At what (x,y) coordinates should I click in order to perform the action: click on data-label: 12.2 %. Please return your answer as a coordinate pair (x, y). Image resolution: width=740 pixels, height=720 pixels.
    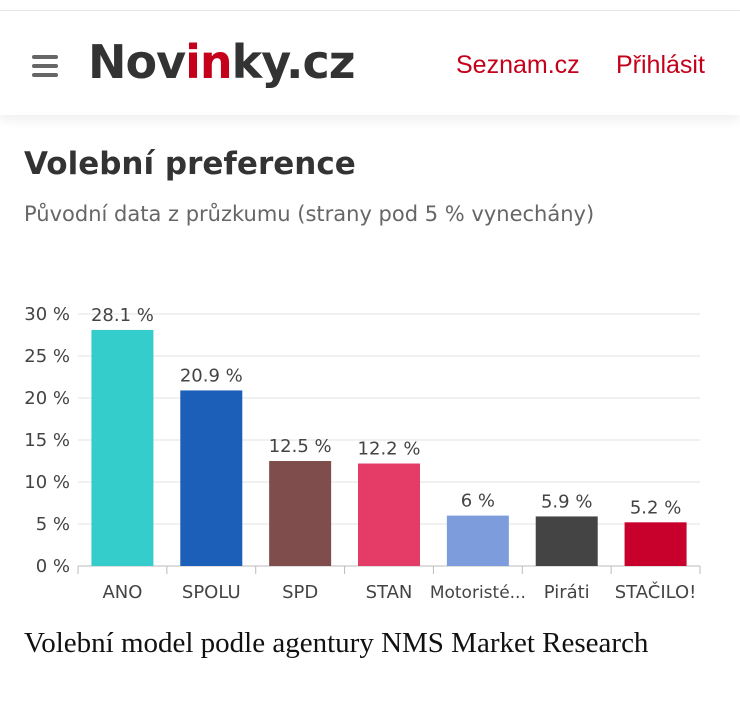
    Looking at the image, I should click on (389, 449).